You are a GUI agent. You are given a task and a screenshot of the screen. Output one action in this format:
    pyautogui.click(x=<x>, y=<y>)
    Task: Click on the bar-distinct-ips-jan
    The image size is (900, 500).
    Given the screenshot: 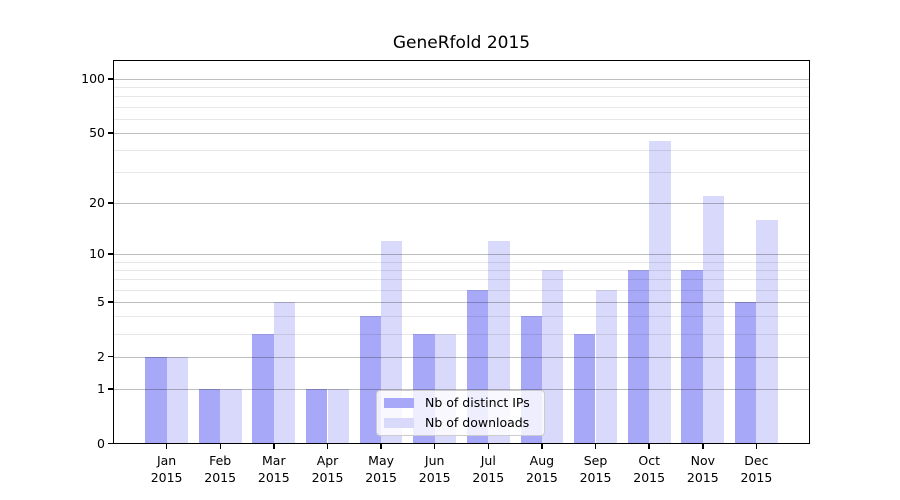 What is the action you would take?
    pyautogui.click(x=156, y=400)
    